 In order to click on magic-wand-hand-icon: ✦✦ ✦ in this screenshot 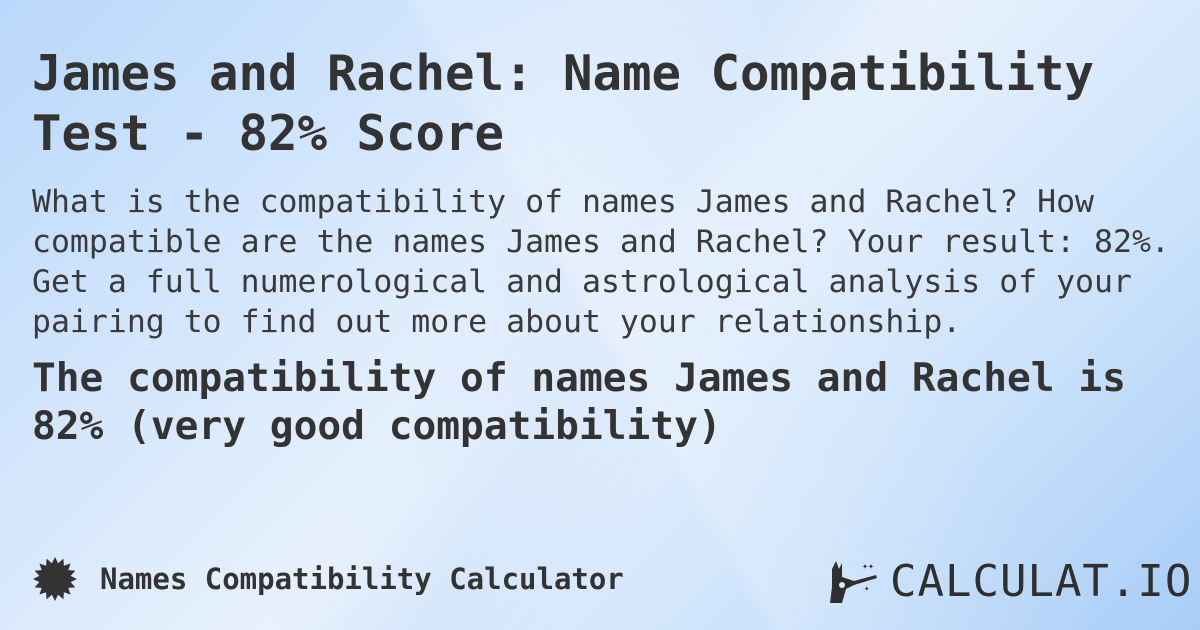, I will do `click(853, 581)`.